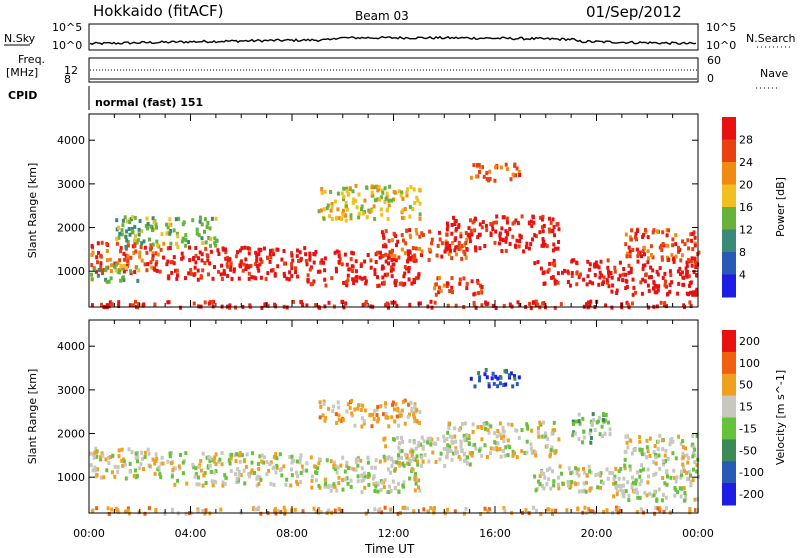 The height and width of the screenshot is (558, 800). I want to click on time-axis-label: Time UT, so click(389, 548).